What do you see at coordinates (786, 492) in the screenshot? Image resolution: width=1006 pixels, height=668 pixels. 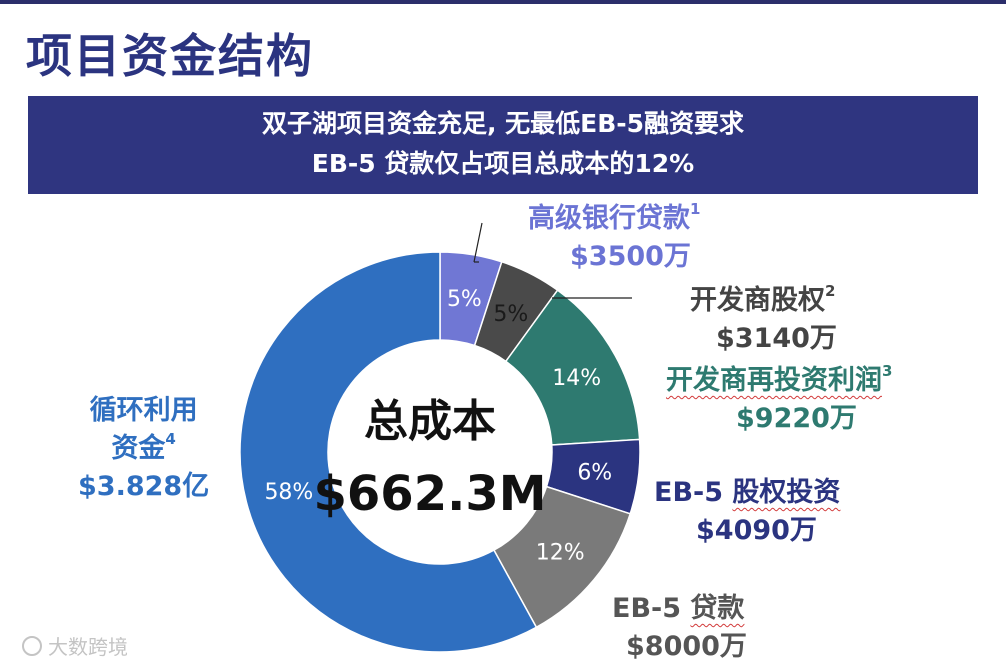 I see `label-eb5-equity-word: 股权投资` at bounding box center [786, 492].